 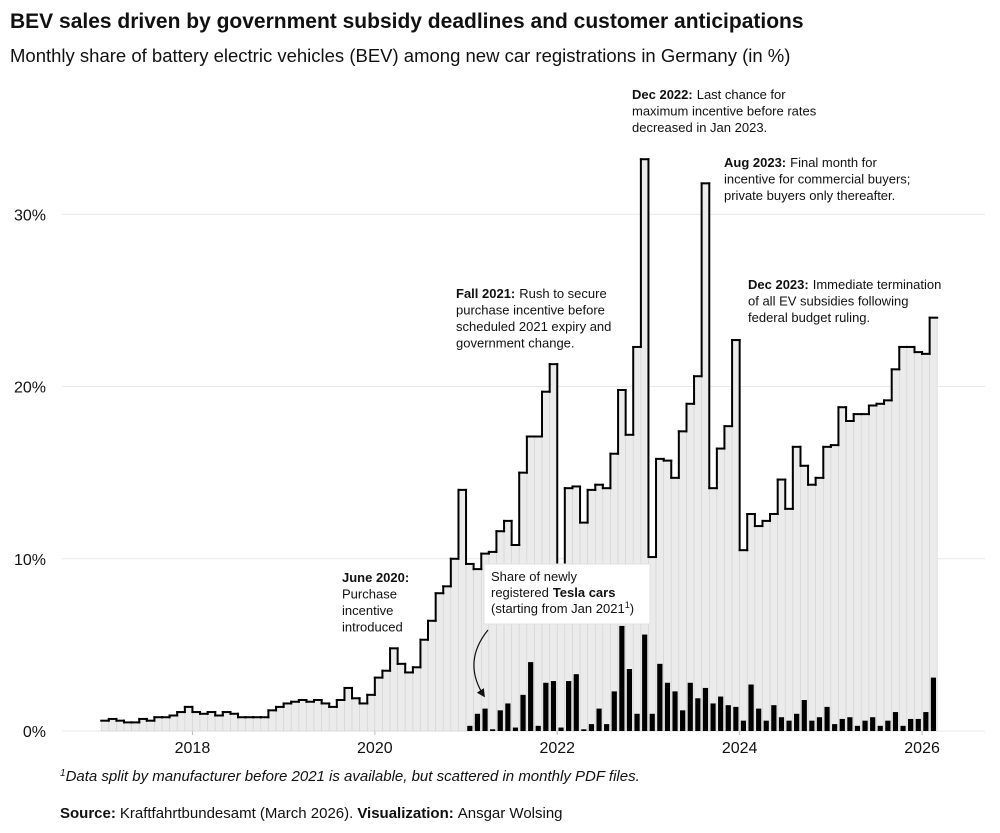 I want to click on annotation-text: Rush to secure, so click(x=562, y=293).